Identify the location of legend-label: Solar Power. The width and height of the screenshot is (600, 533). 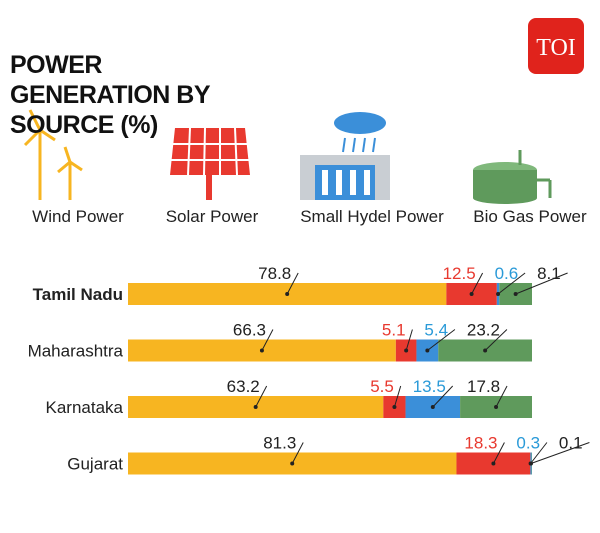
(212, 216).